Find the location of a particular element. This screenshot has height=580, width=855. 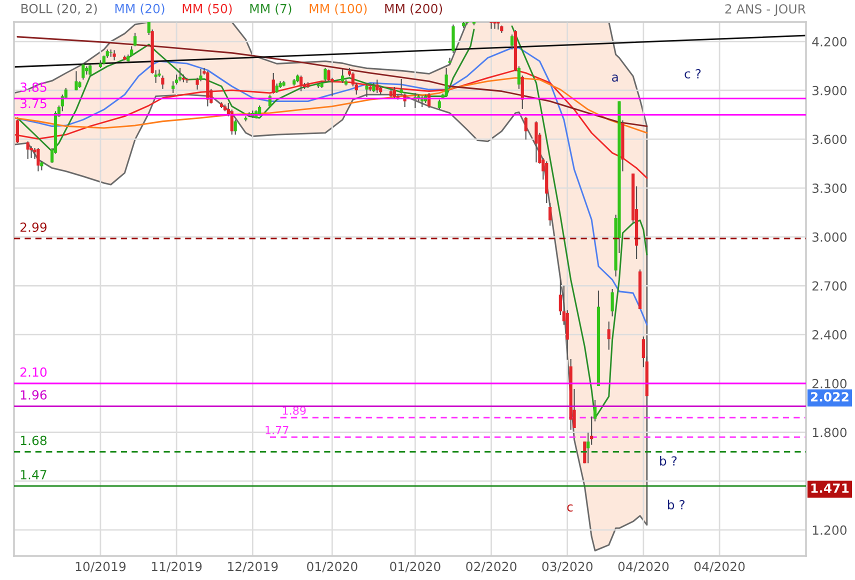

annotation: c ? is located at coordinates (692, 73).